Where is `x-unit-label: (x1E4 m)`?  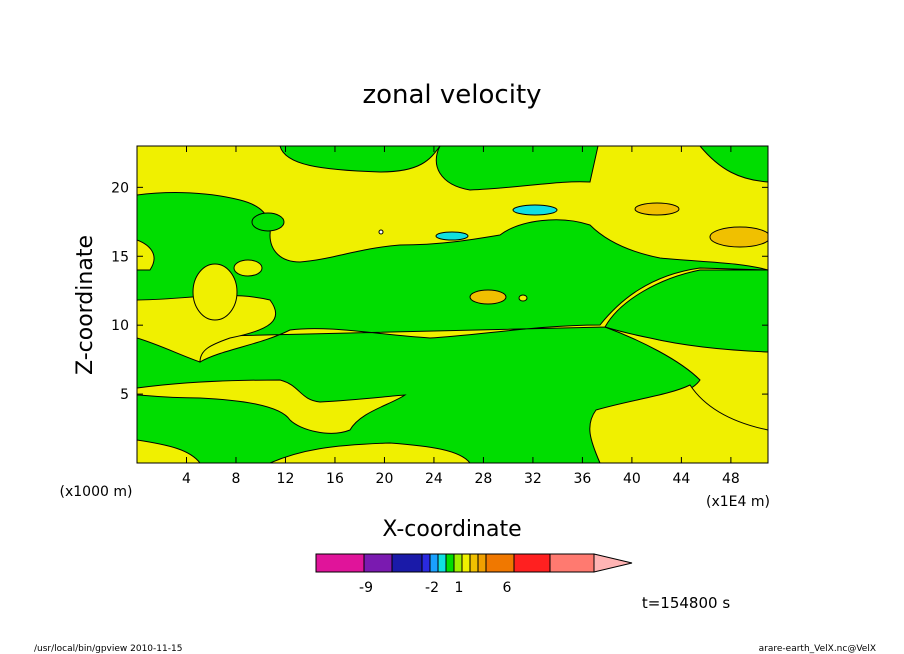 x-unit-label: (x1E4 m) is located at coordinates (738, 502).